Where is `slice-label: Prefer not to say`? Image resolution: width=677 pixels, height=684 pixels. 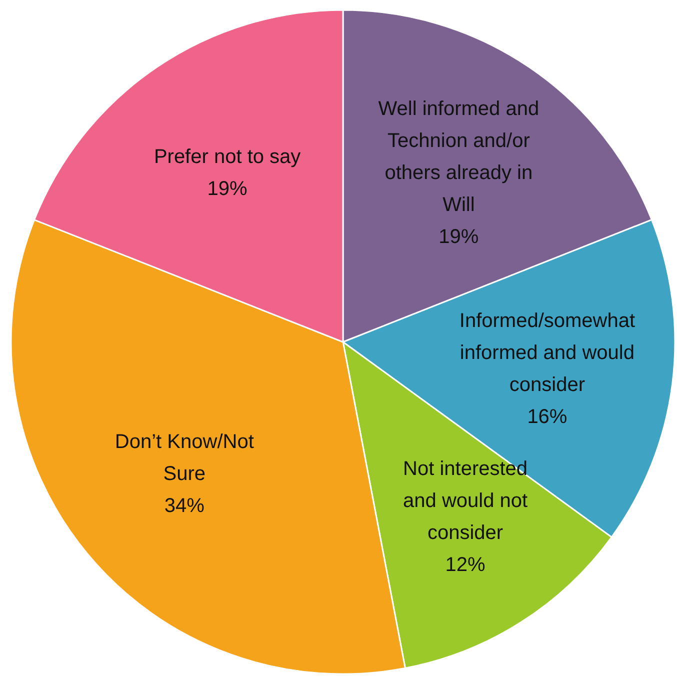 slice-label: Prefer not to say is located at coordinates (227, 157).